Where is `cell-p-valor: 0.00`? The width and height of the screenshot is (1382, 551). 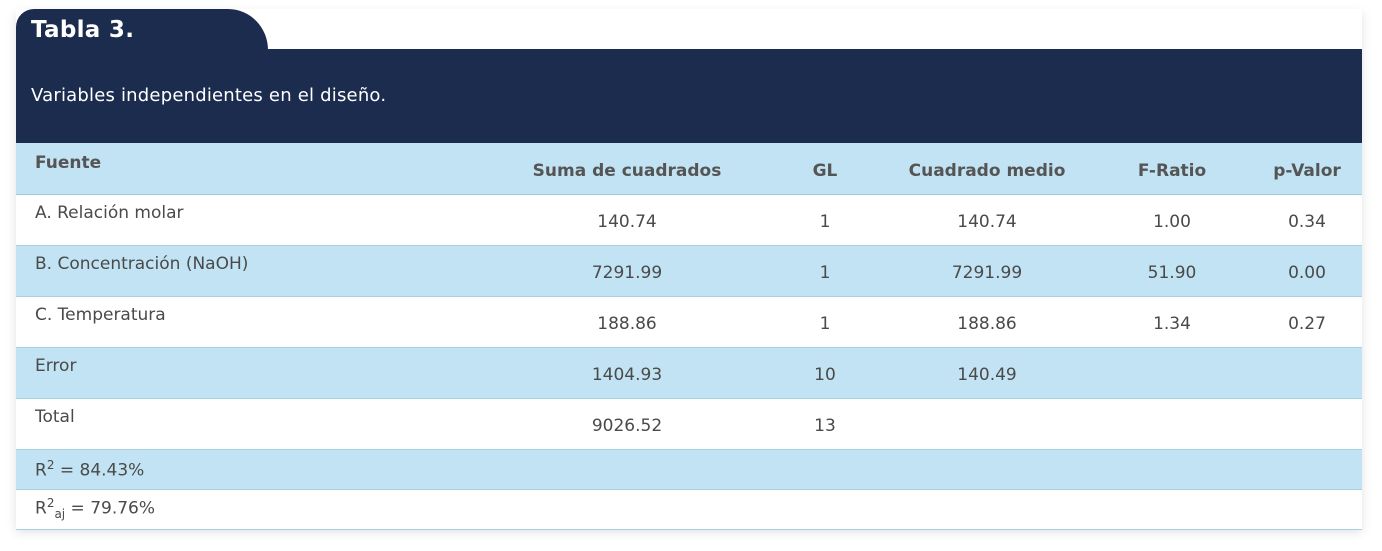
cell-p-valor: 0.00 is located at coordinates (1307, 272).